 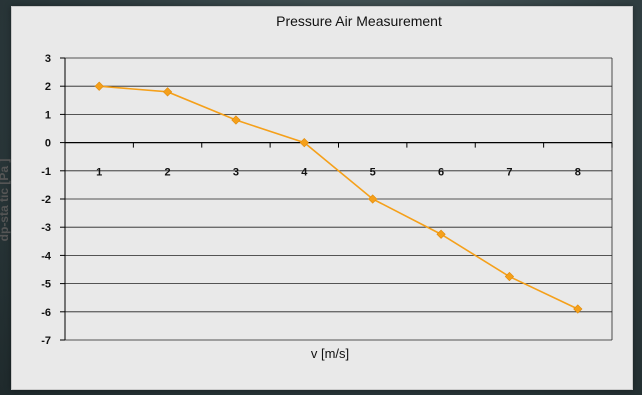 I want to click on x-tick-label: 6, so click(x=441, y=173).